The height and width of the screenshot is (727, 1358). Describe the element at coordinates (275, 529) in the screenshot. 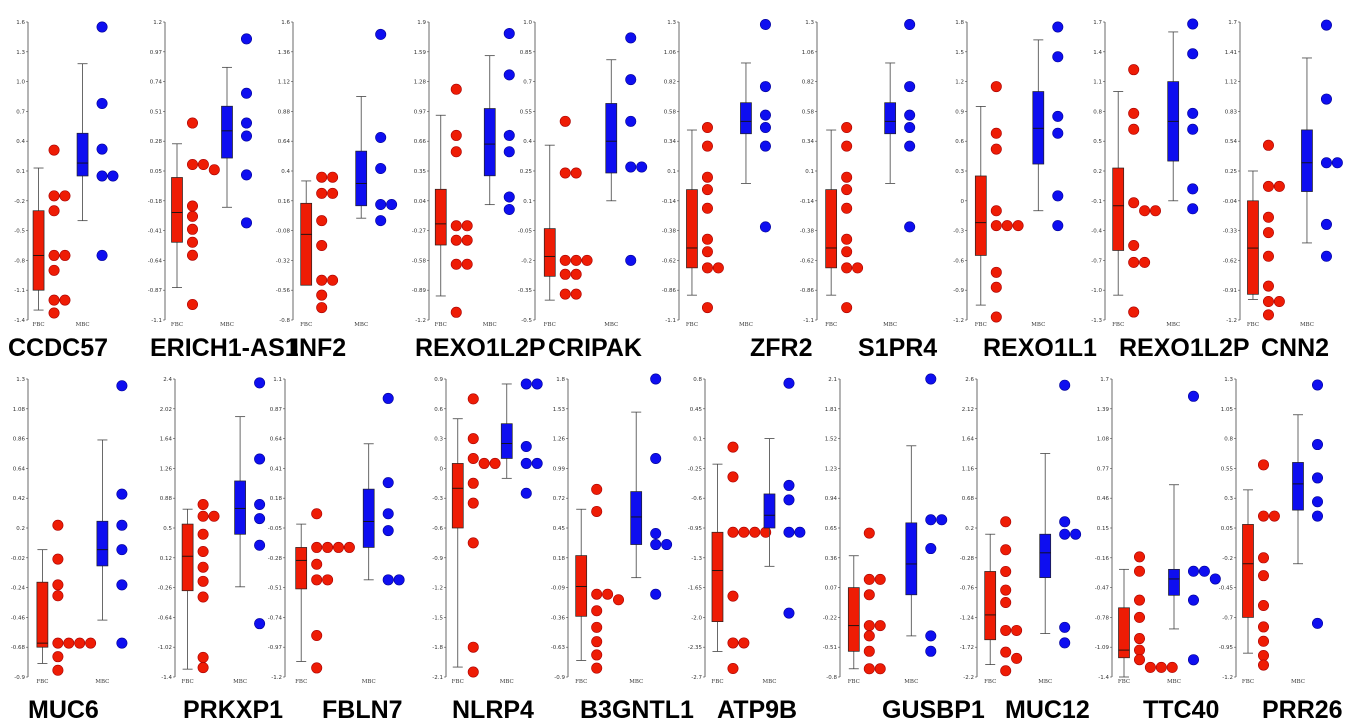

I see `y-tick-label: -0.05` at that location.